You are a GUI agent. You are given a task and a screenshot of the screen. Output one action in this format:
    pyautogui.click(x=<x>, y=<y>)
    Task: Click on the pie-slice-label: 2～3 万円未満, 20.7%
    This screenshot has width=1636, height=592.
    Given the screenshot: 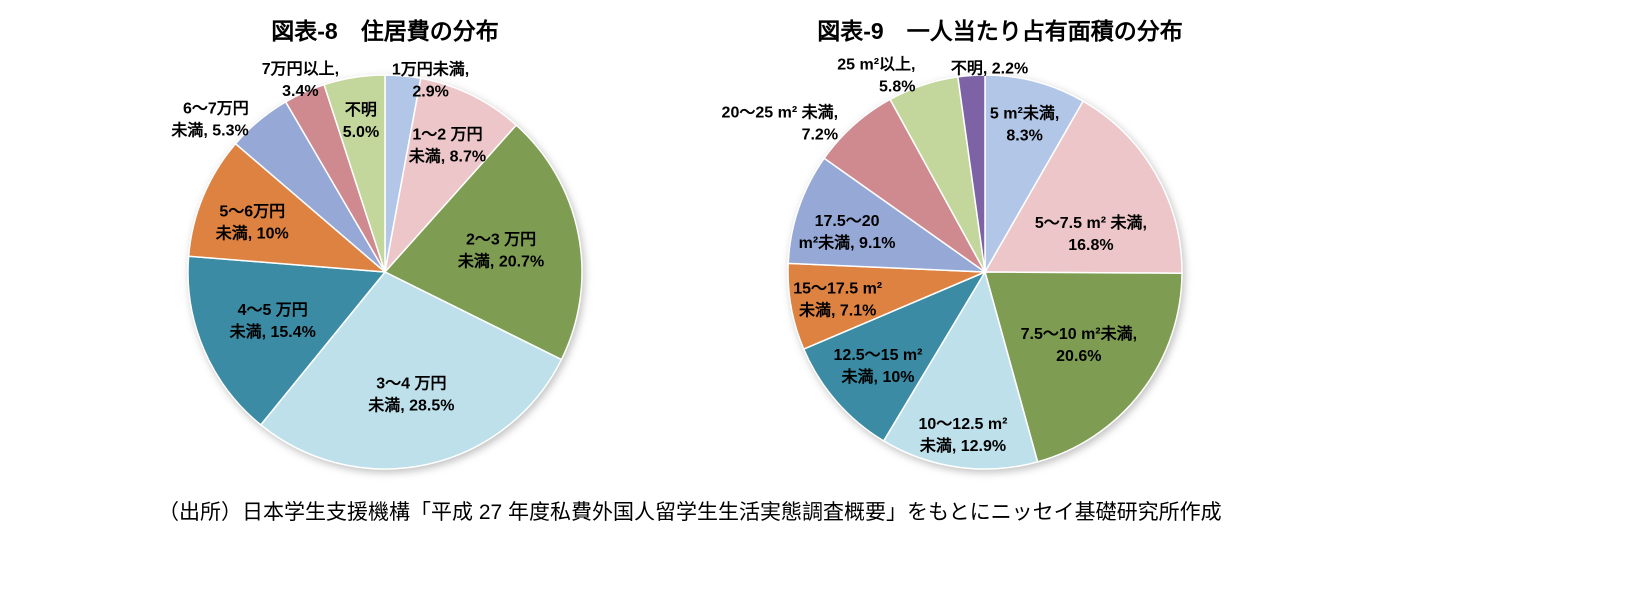 What is the action you would take?
    pyautogui.click(x=500, y=251)
    